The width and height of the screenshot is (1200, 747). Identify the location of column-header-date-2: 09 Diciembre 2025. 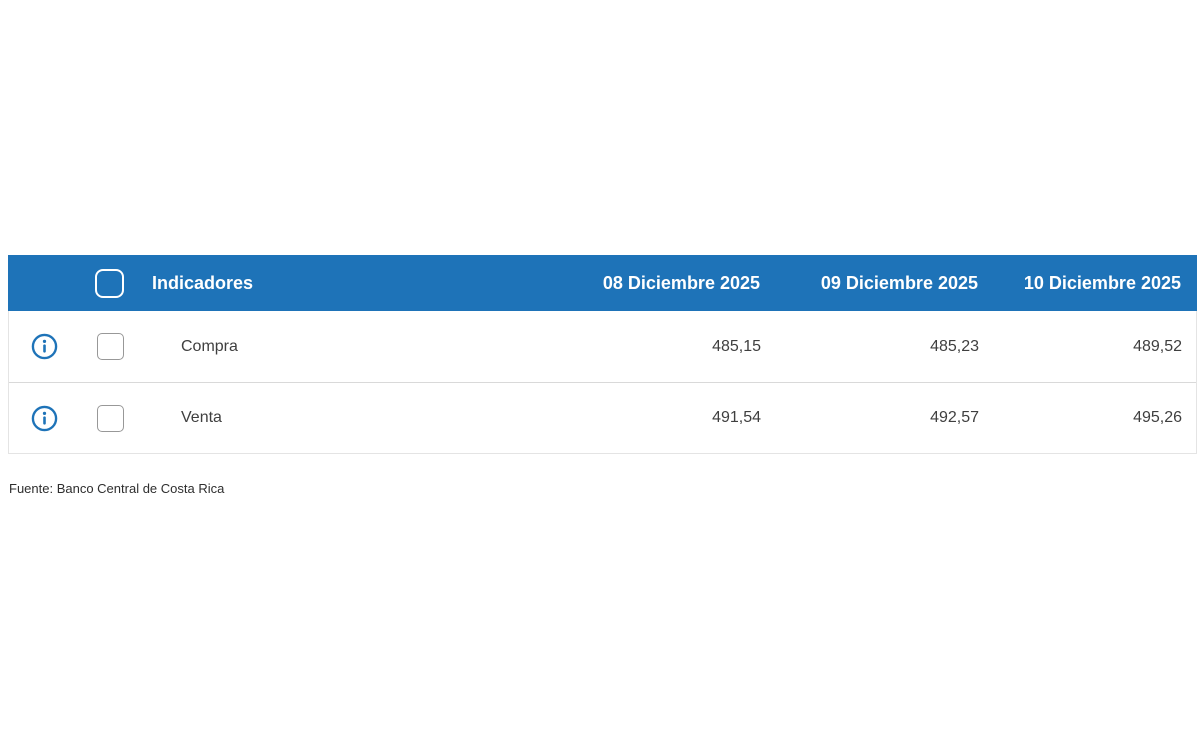
(899, 282).